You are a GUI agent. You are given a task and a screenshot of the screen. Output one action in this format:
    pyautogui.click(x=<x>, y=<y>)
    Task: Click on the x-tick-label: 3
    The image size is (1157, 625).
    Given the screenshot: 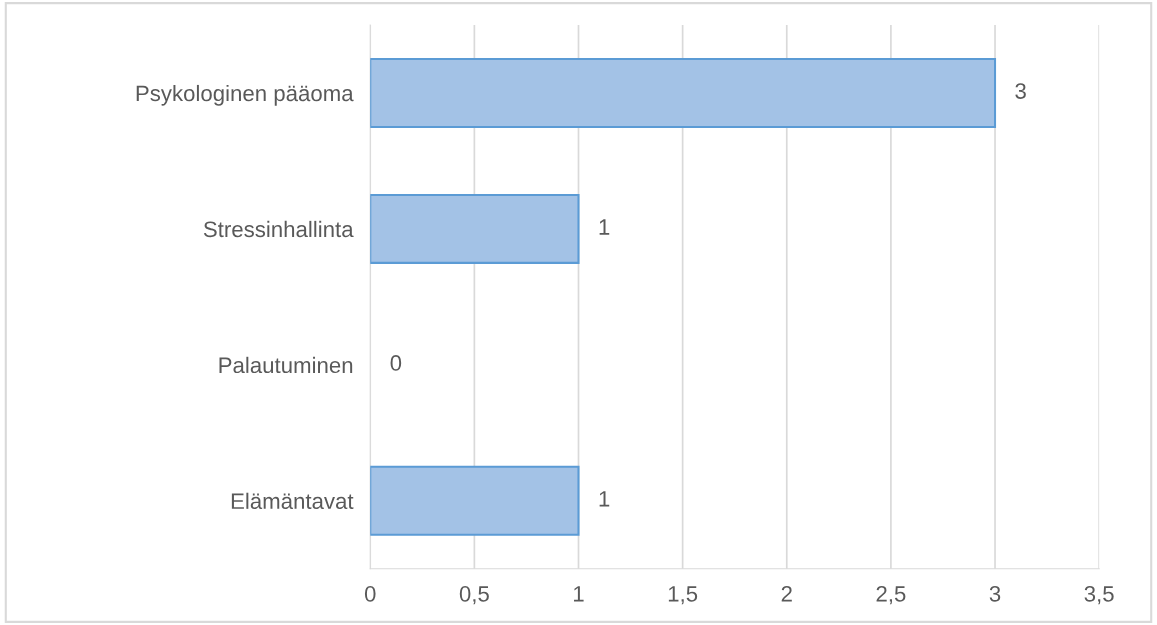 What is the action you would take?
    pyautogui.click(x=995, y=594)
    